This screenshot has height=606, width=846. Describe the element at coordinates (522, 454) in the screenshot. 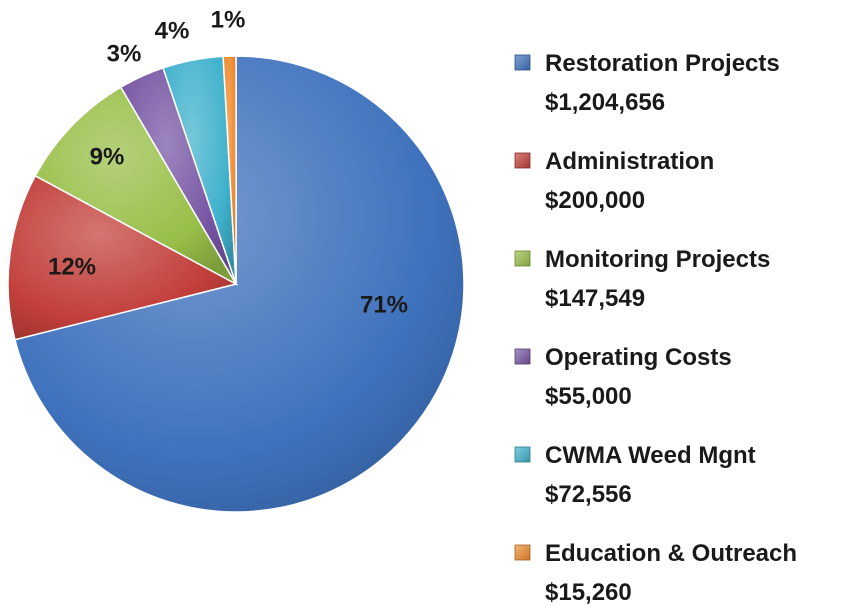

I see `legend-swatch-cwma-weed-mgnt` at that location.